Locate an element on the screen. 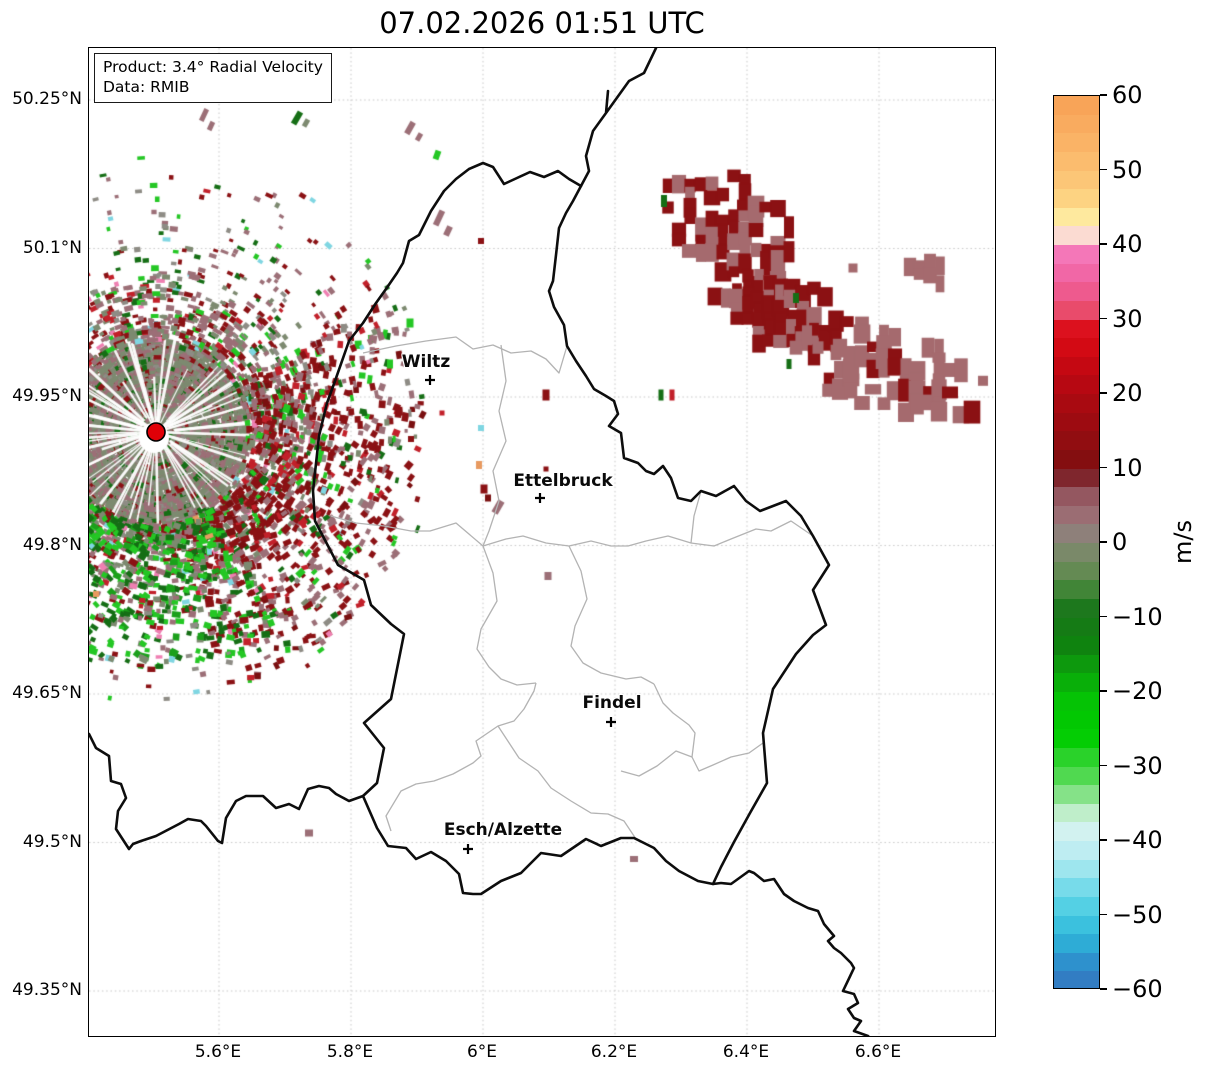  colorbar-tick-label-5: 10 is located at coordinates (1127, 467).